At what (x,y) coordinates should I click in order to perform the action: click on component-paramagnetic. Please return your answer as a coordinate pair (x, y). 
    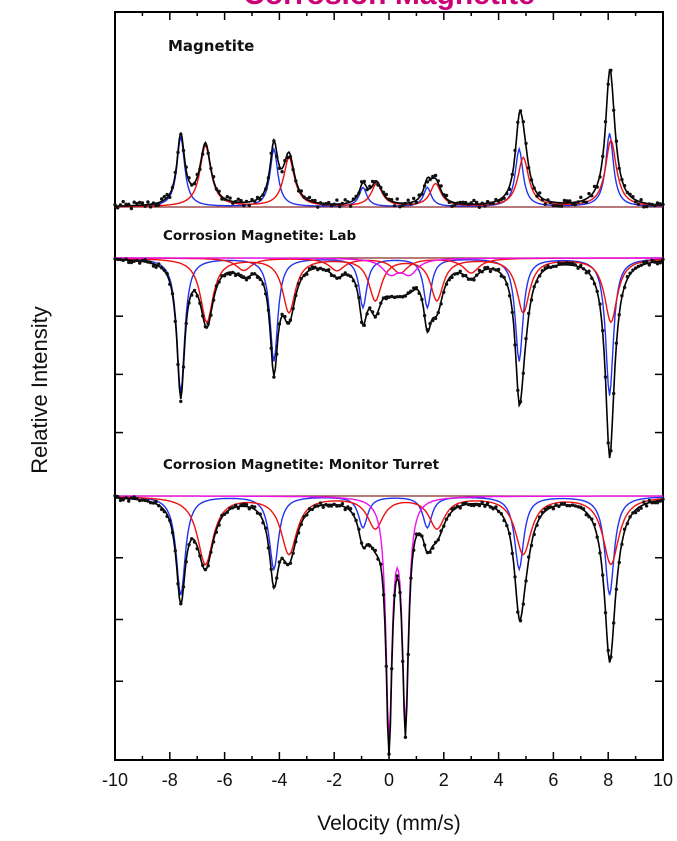
    Looking at the image, I should click on (389, 267).